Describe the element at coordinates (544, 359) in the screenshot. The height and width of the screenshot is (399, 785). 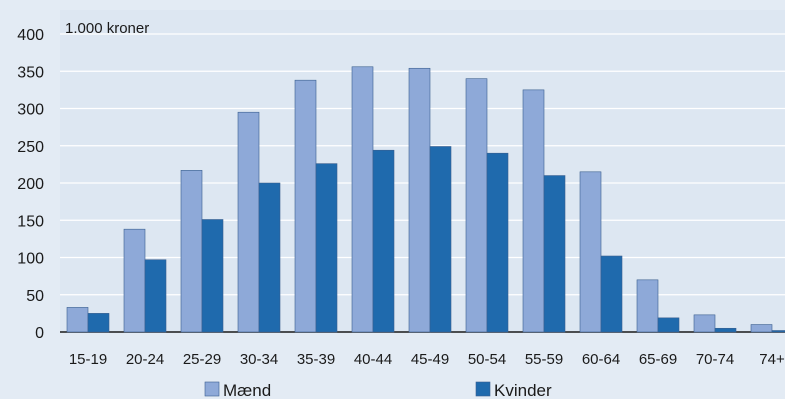
I see `x-tick-label: 55-59` at that location.